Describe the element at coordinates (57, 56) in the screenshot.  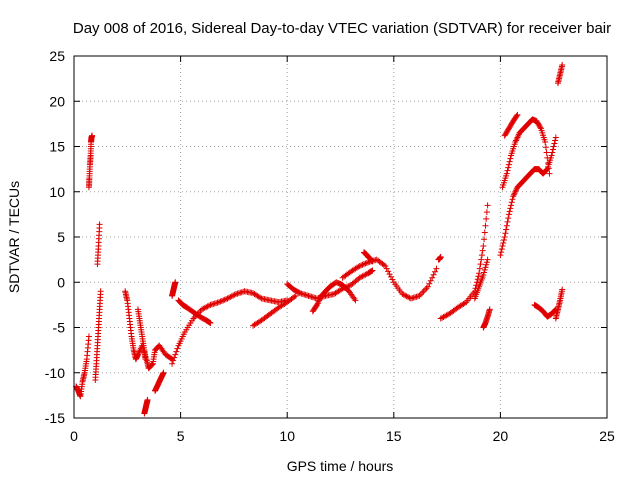
I see `y-tick-label: 25` at that location.